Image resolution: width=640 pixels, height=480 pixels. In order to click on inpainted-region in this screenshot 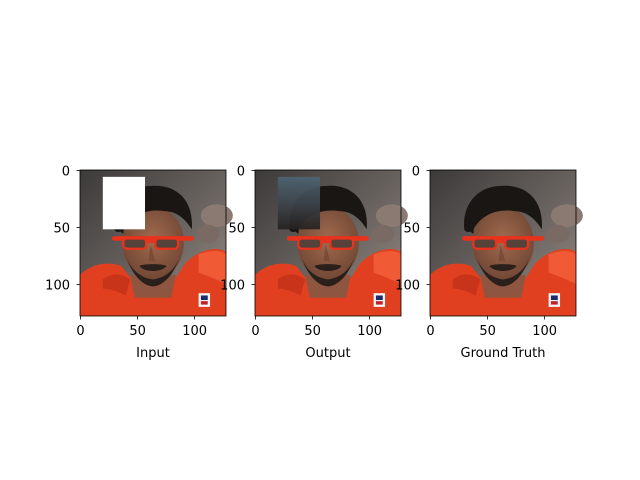, I will do `click(299, 203)`.